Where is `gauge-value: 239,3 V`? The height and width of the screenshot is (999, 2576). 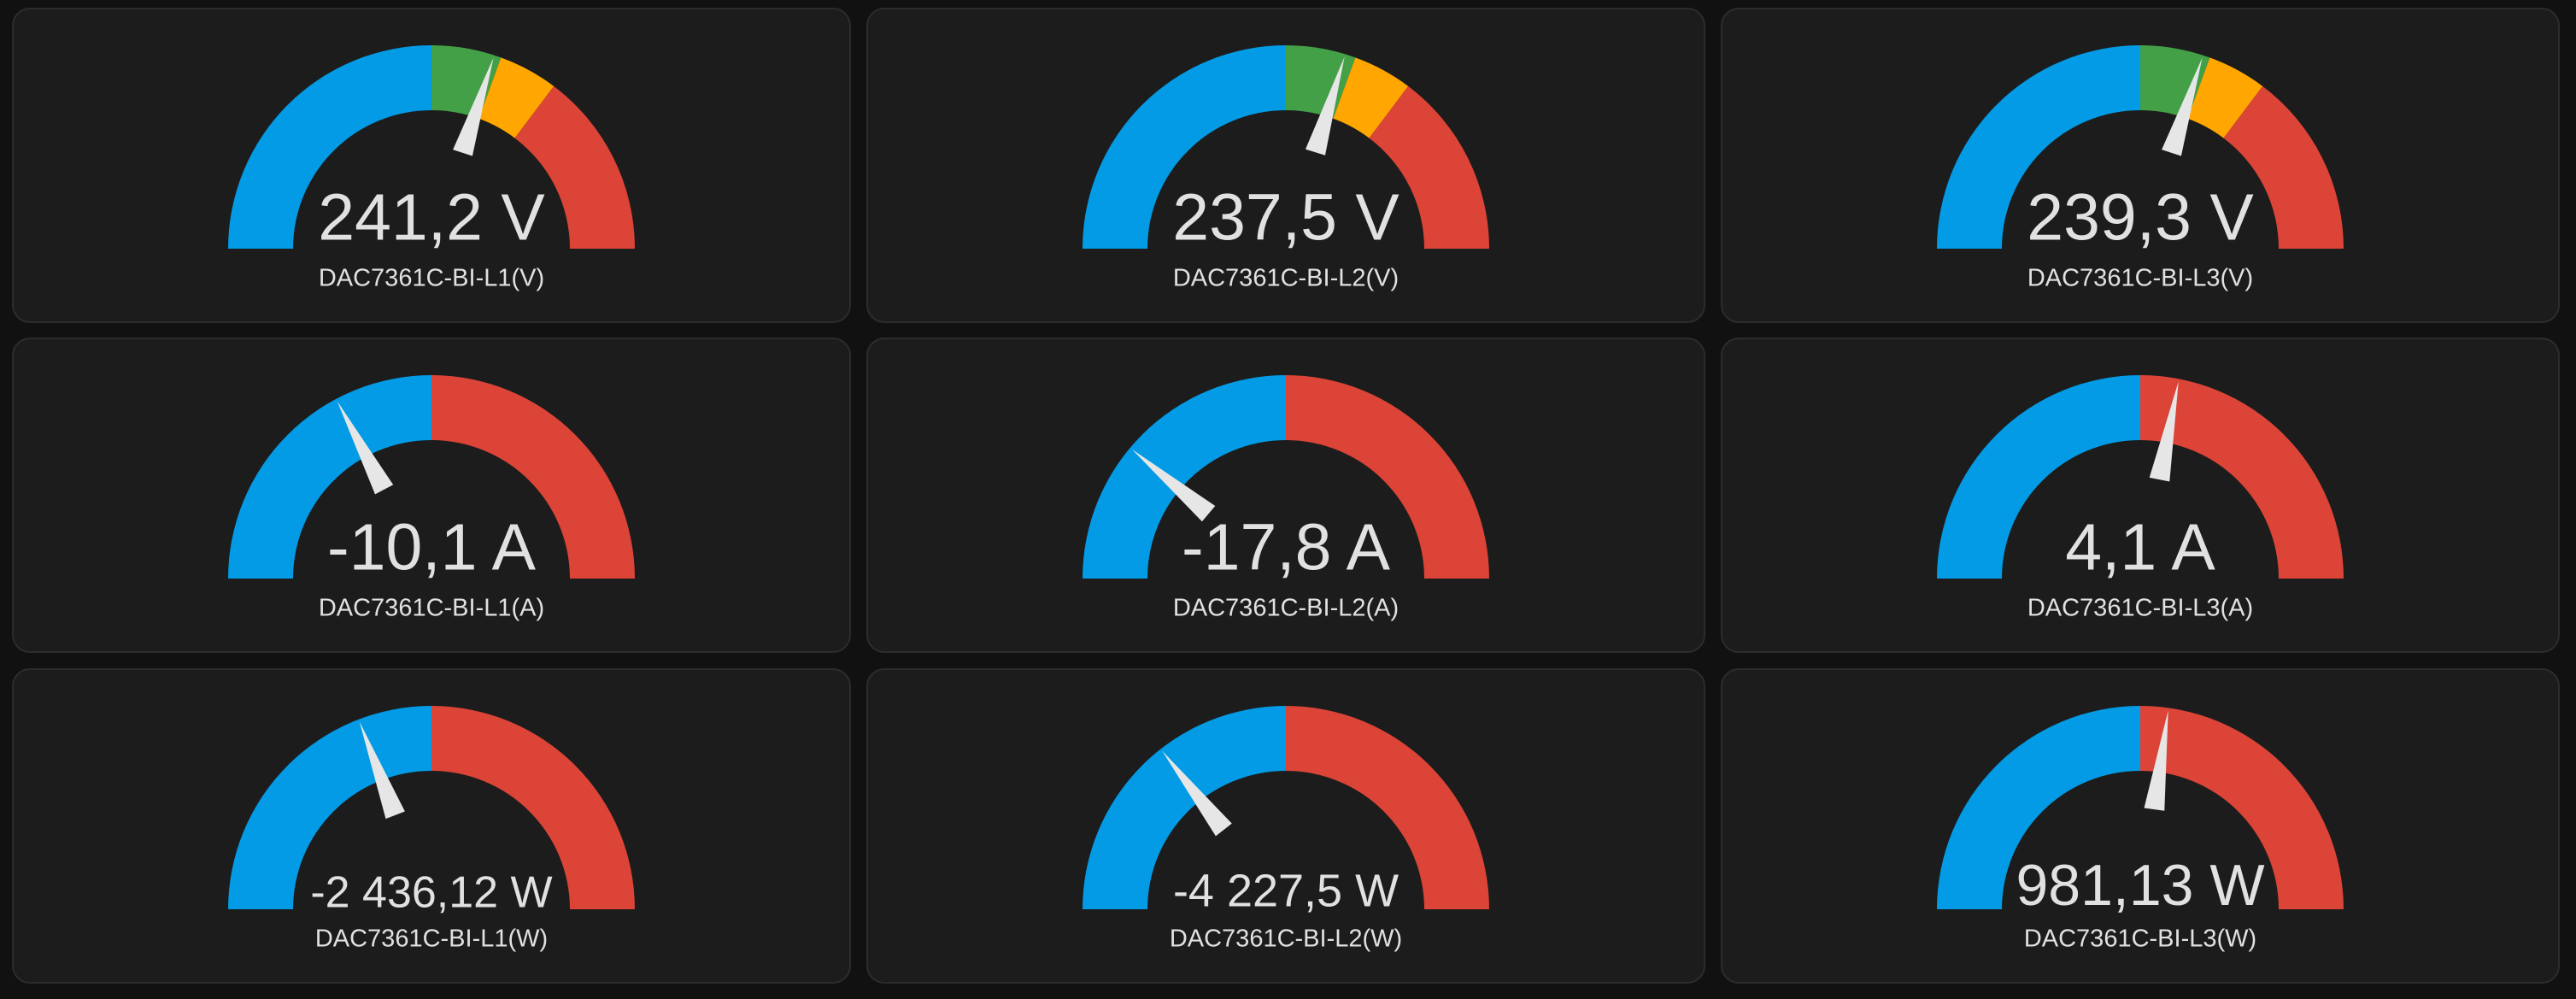 gauge-value: 239,3 V is located at coordinates (2140, 217).